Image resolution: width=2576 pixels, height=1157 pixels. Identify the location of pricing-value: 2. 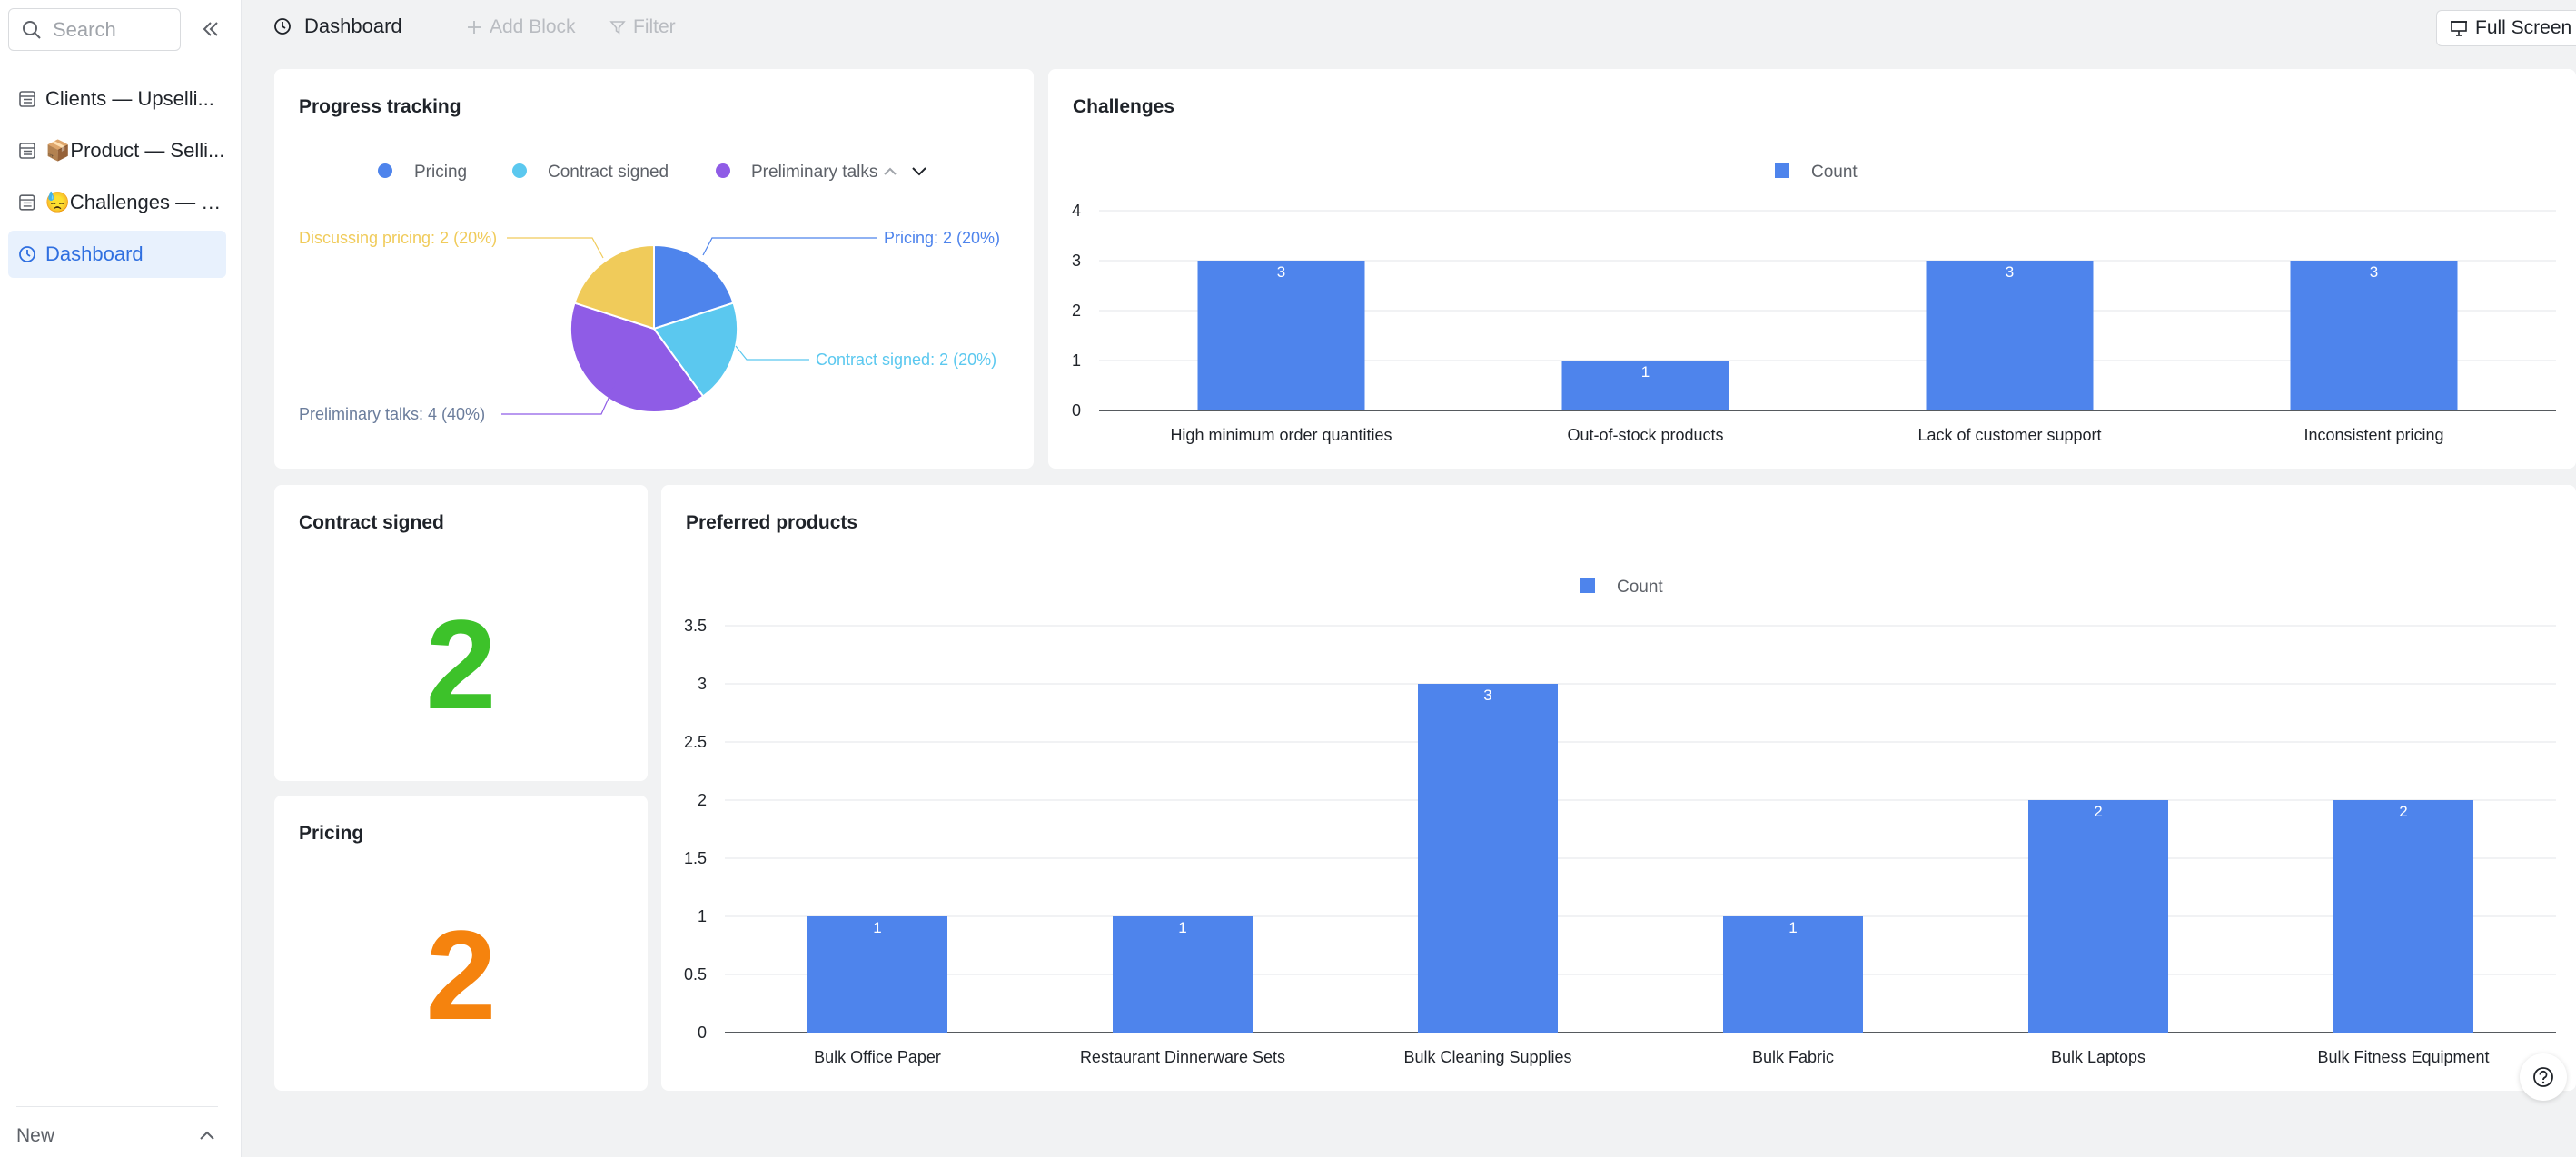
(461, 975).